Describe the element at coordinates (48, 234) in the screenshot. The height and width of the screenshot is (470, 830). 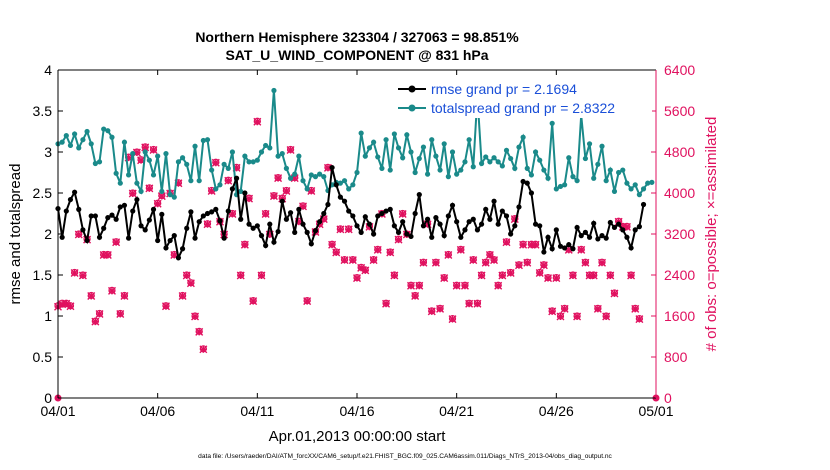
I see `y-axis-left-ticks: 0 0.5 1 1.5 2 2.5 3 3.5 4` at that location.